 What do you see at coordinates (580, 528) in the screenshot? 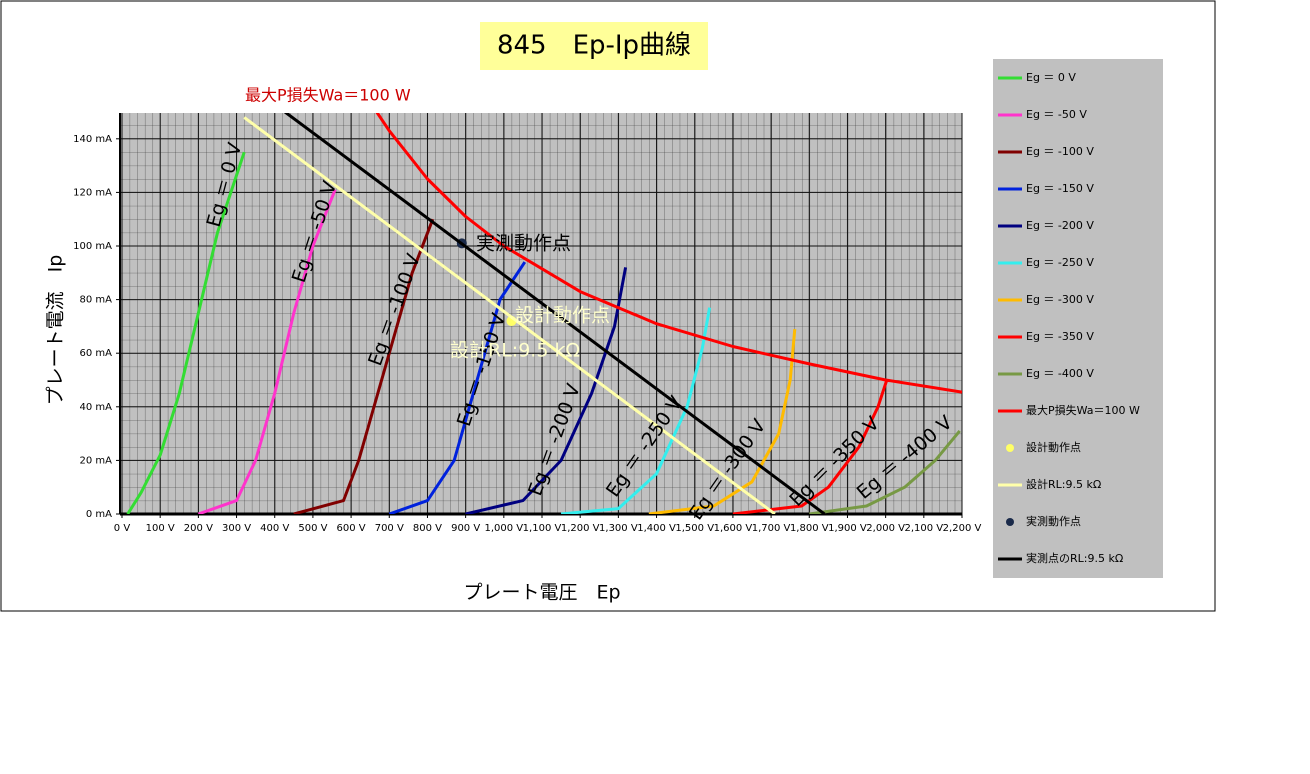
I see `x-tick-label: 1,200 V` at bounding box center [580, 528].